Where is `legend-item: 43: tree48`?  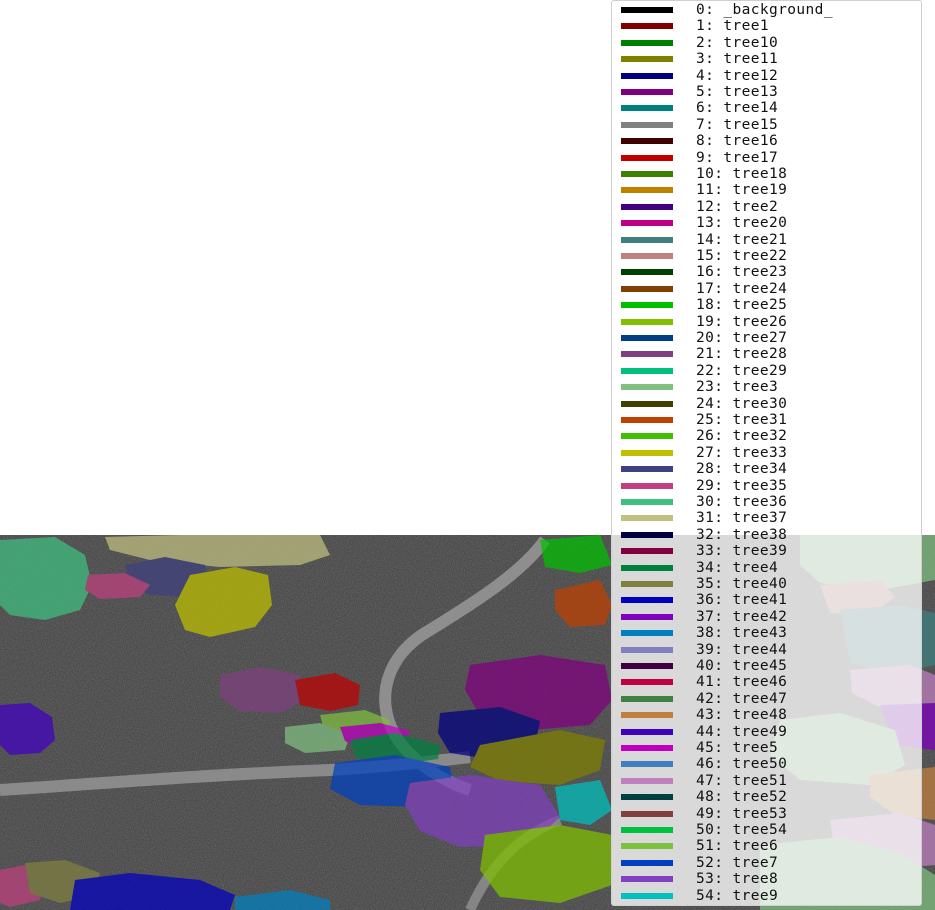
legend-item: 43: tree48 is located at coordinates (767, 715).